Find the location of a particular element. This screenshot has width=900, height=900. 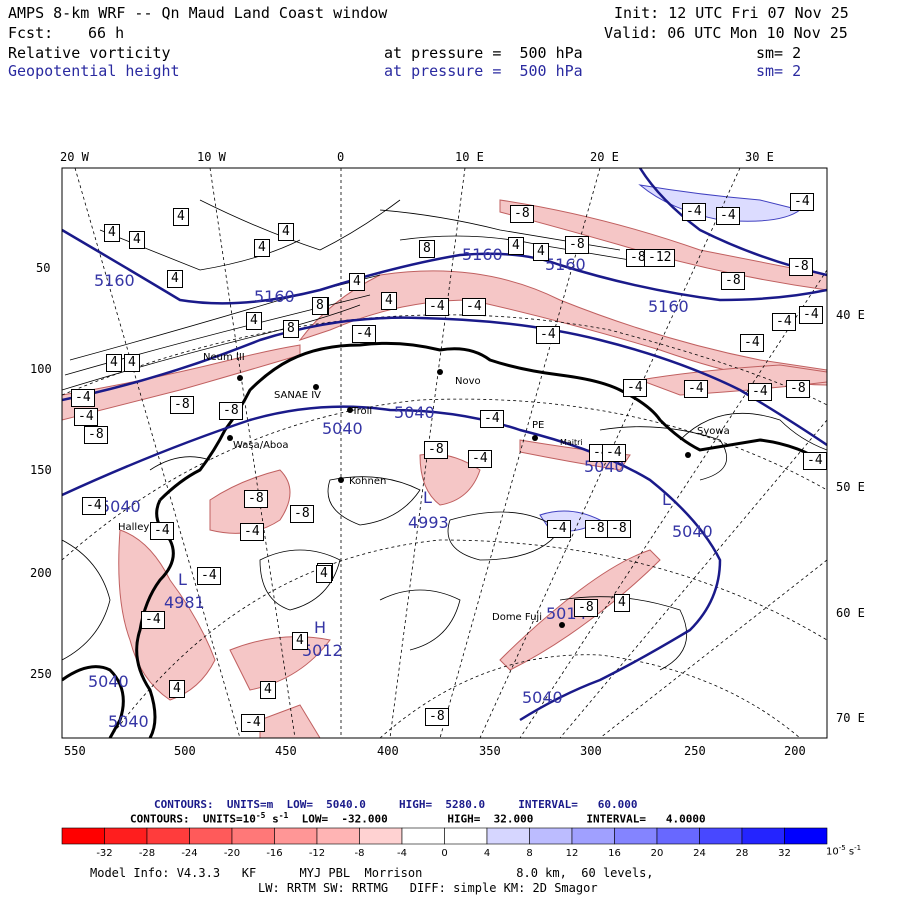

station-label: PE is located at coordinates (538, 425).